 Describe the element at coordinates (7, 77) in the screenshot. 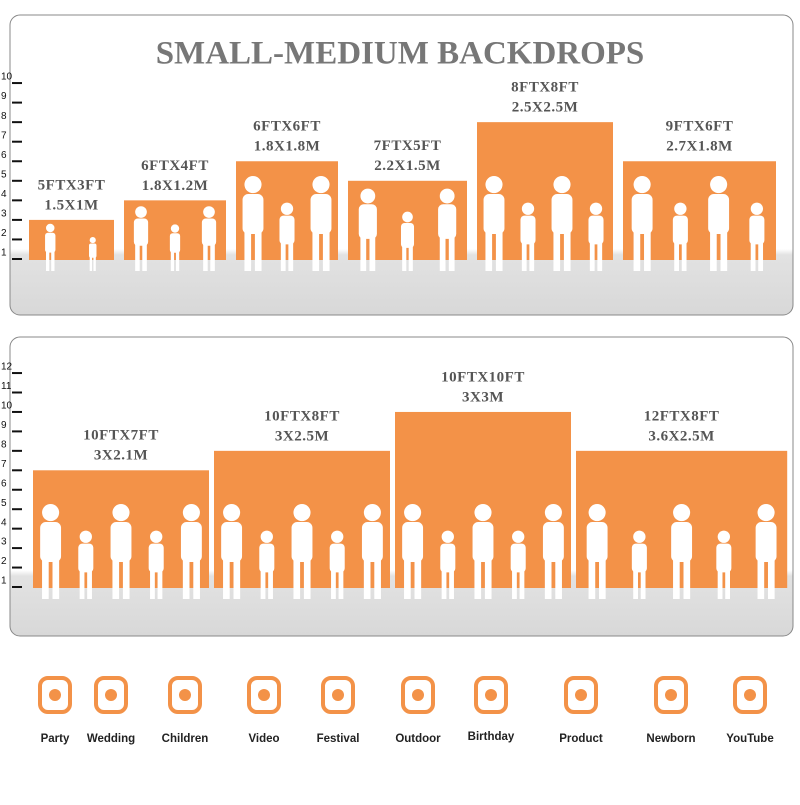

I see `tick-label: 10` at that location.